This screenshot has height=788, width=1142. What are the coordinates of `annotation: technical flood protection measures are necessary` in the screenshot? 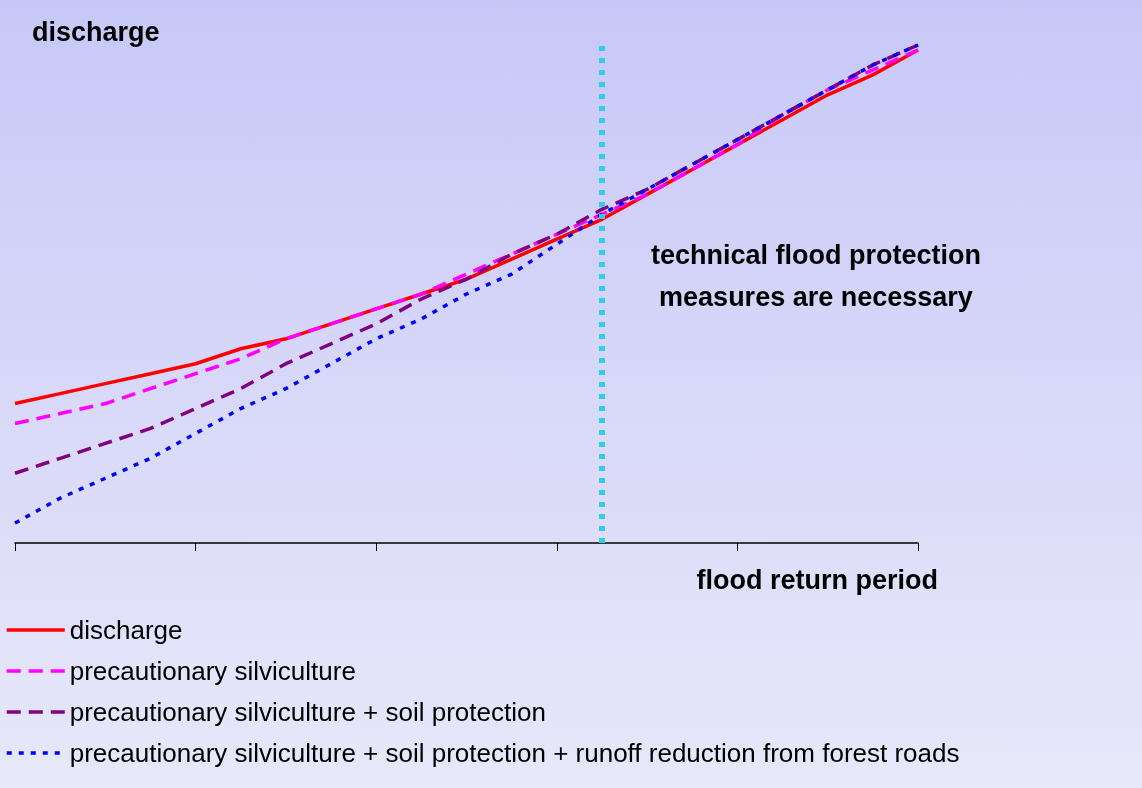 It's located at (815, 276).